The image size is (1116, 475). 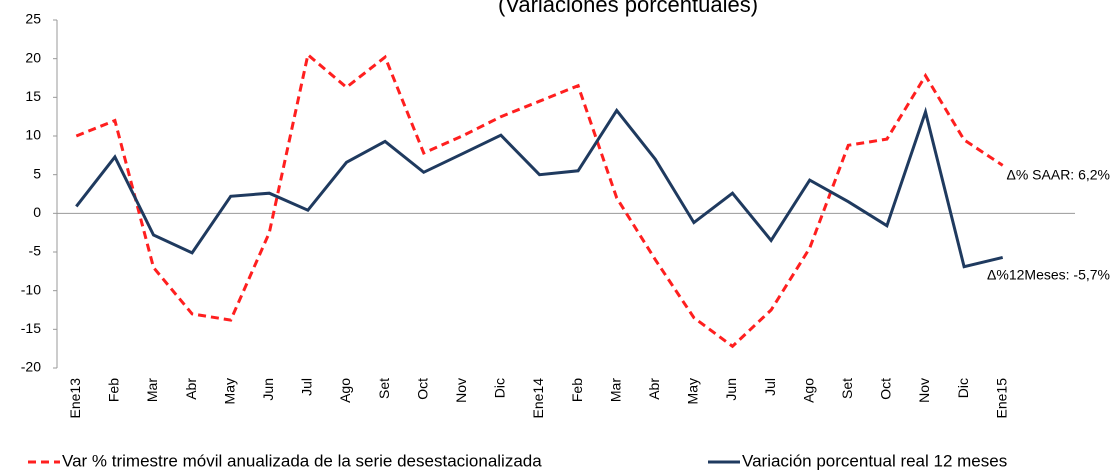 I want to click on y-tick-label: -20, so click(x=31, y=367).